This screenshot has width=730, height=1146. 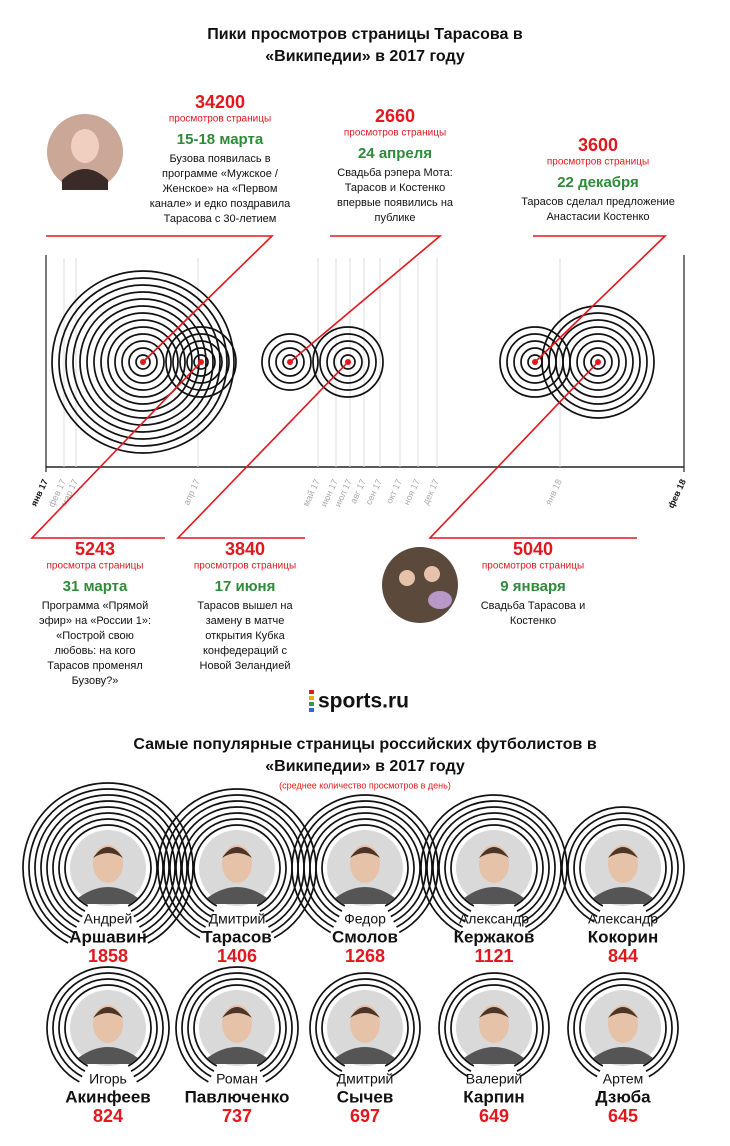 I want to click on title: Пики просмотров страницы Тарасова в, so click(x=365, y=34).